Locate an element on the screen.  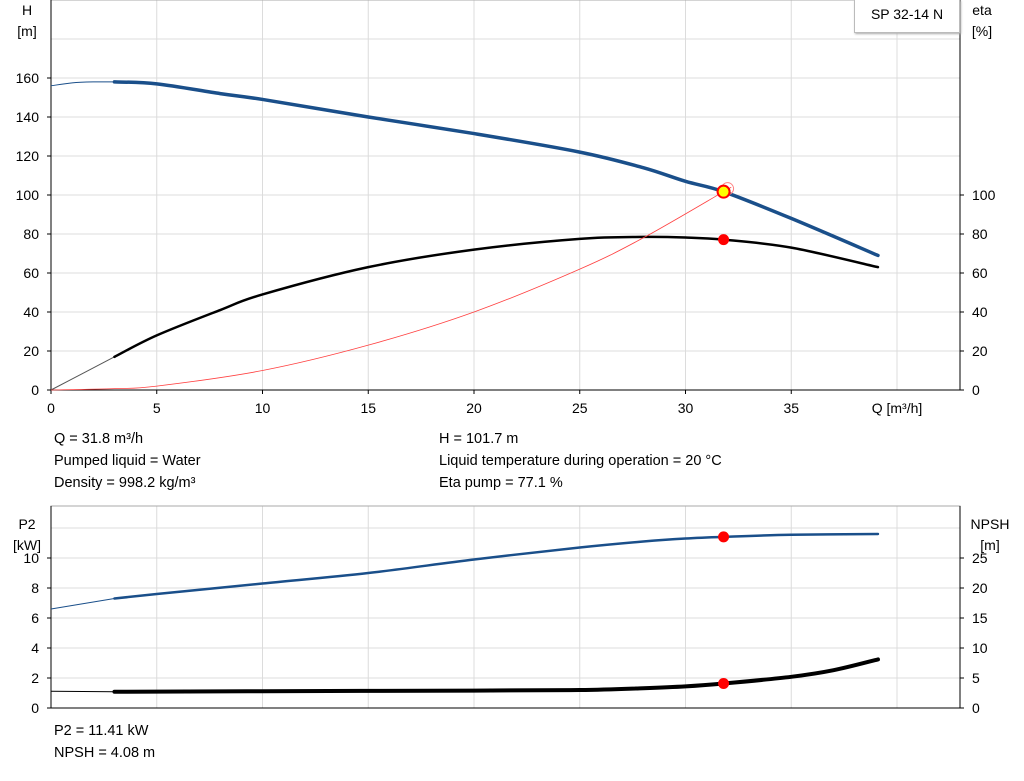
y2-axis-label: [m] is located at coordinates (989, 545).